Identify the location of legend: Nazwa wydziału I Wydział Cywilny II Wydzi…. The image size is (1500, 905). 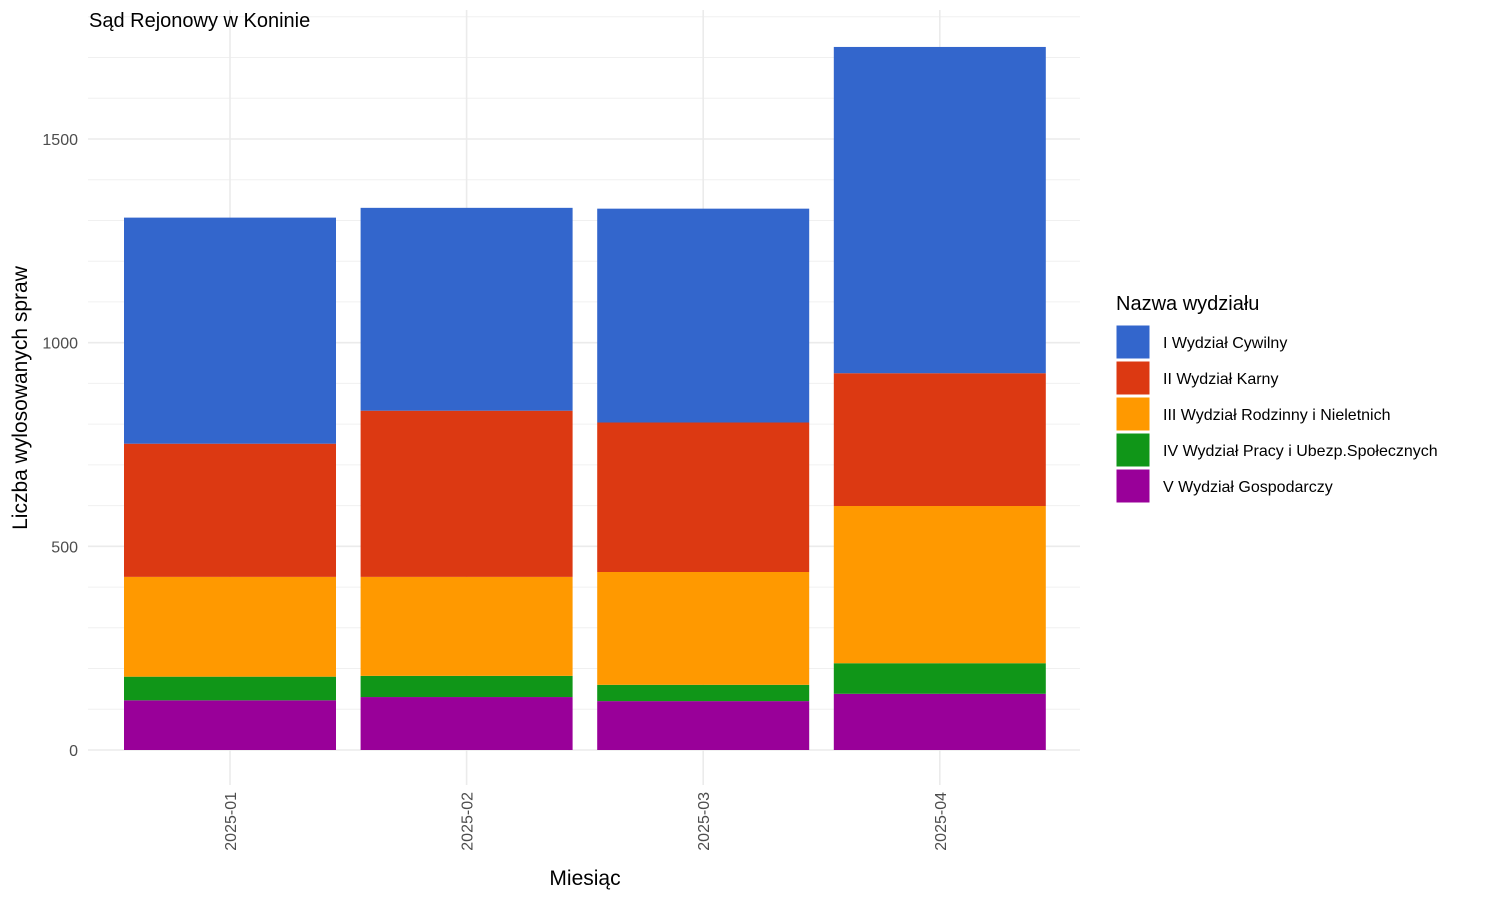
(1276, 398).